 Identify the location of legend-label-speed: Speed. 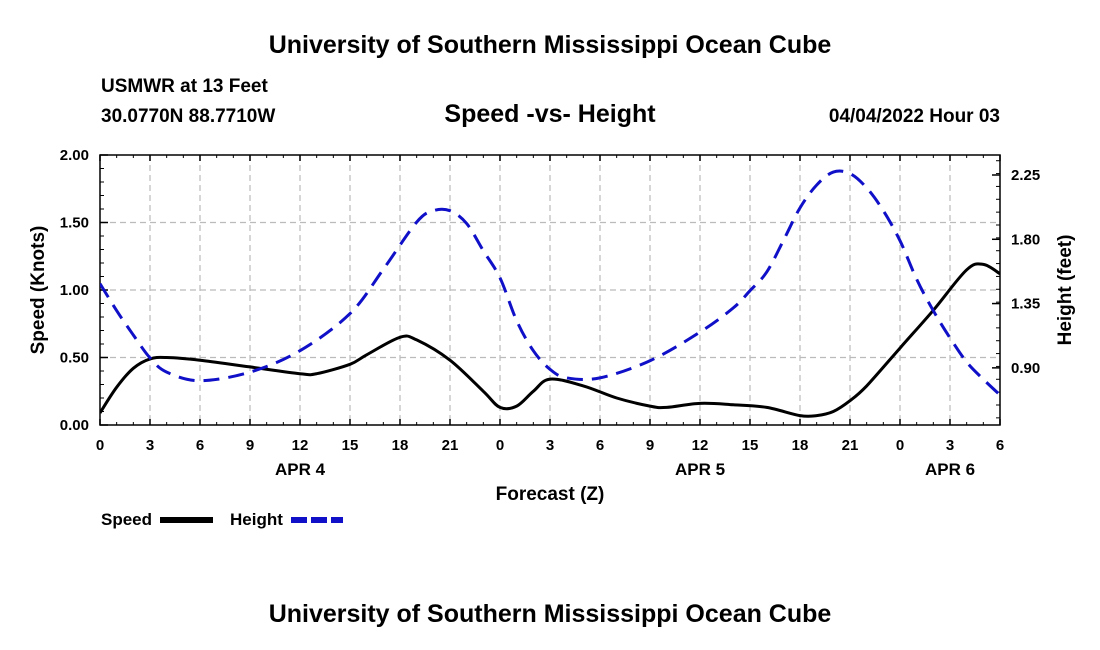
(126, 519).